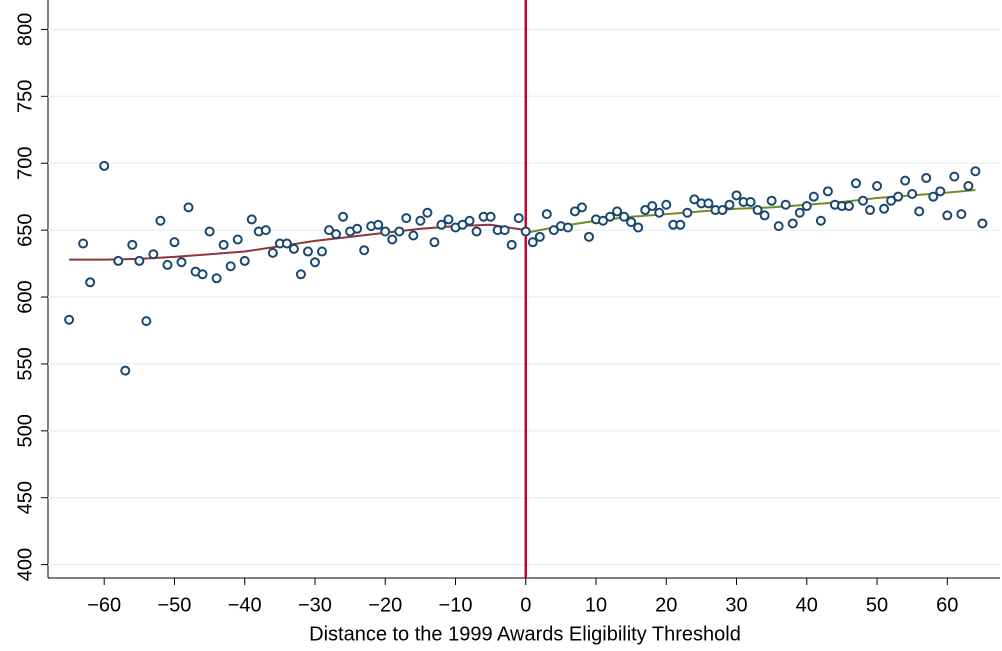 The image size is (1002, 651). Describe the element at coordinates (525, 605) in the screenshot. I see `x-tick-label: 0` at that location.